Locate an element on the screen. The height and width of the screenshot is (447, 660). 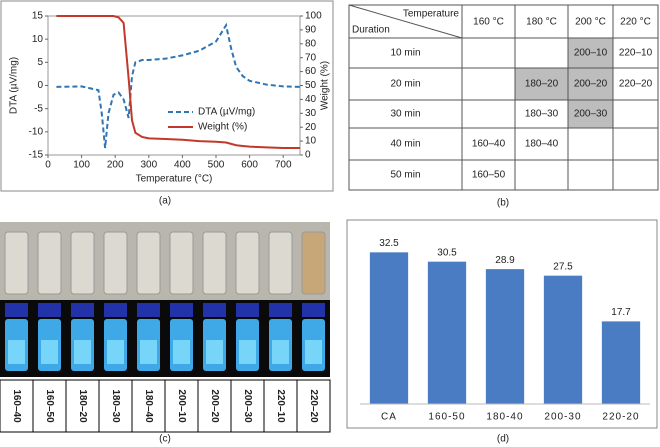
table-cell: 220–10 is located at coordinates (636, 53).